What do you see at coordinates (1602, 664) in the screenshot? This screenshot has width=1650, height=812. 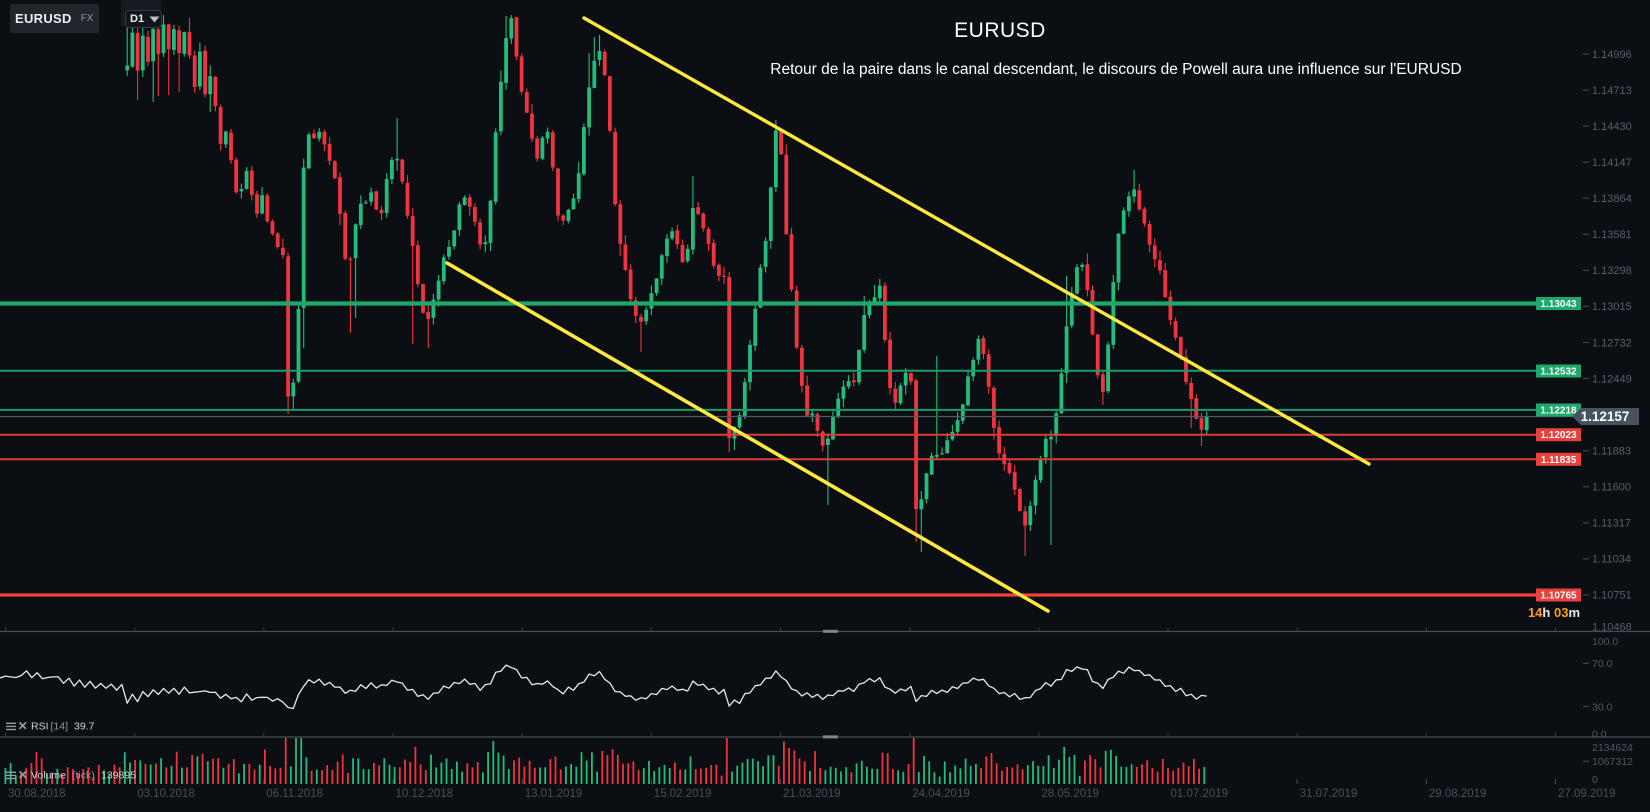 I see `svg-text: 70.0` at bounding box center [1602, 664].